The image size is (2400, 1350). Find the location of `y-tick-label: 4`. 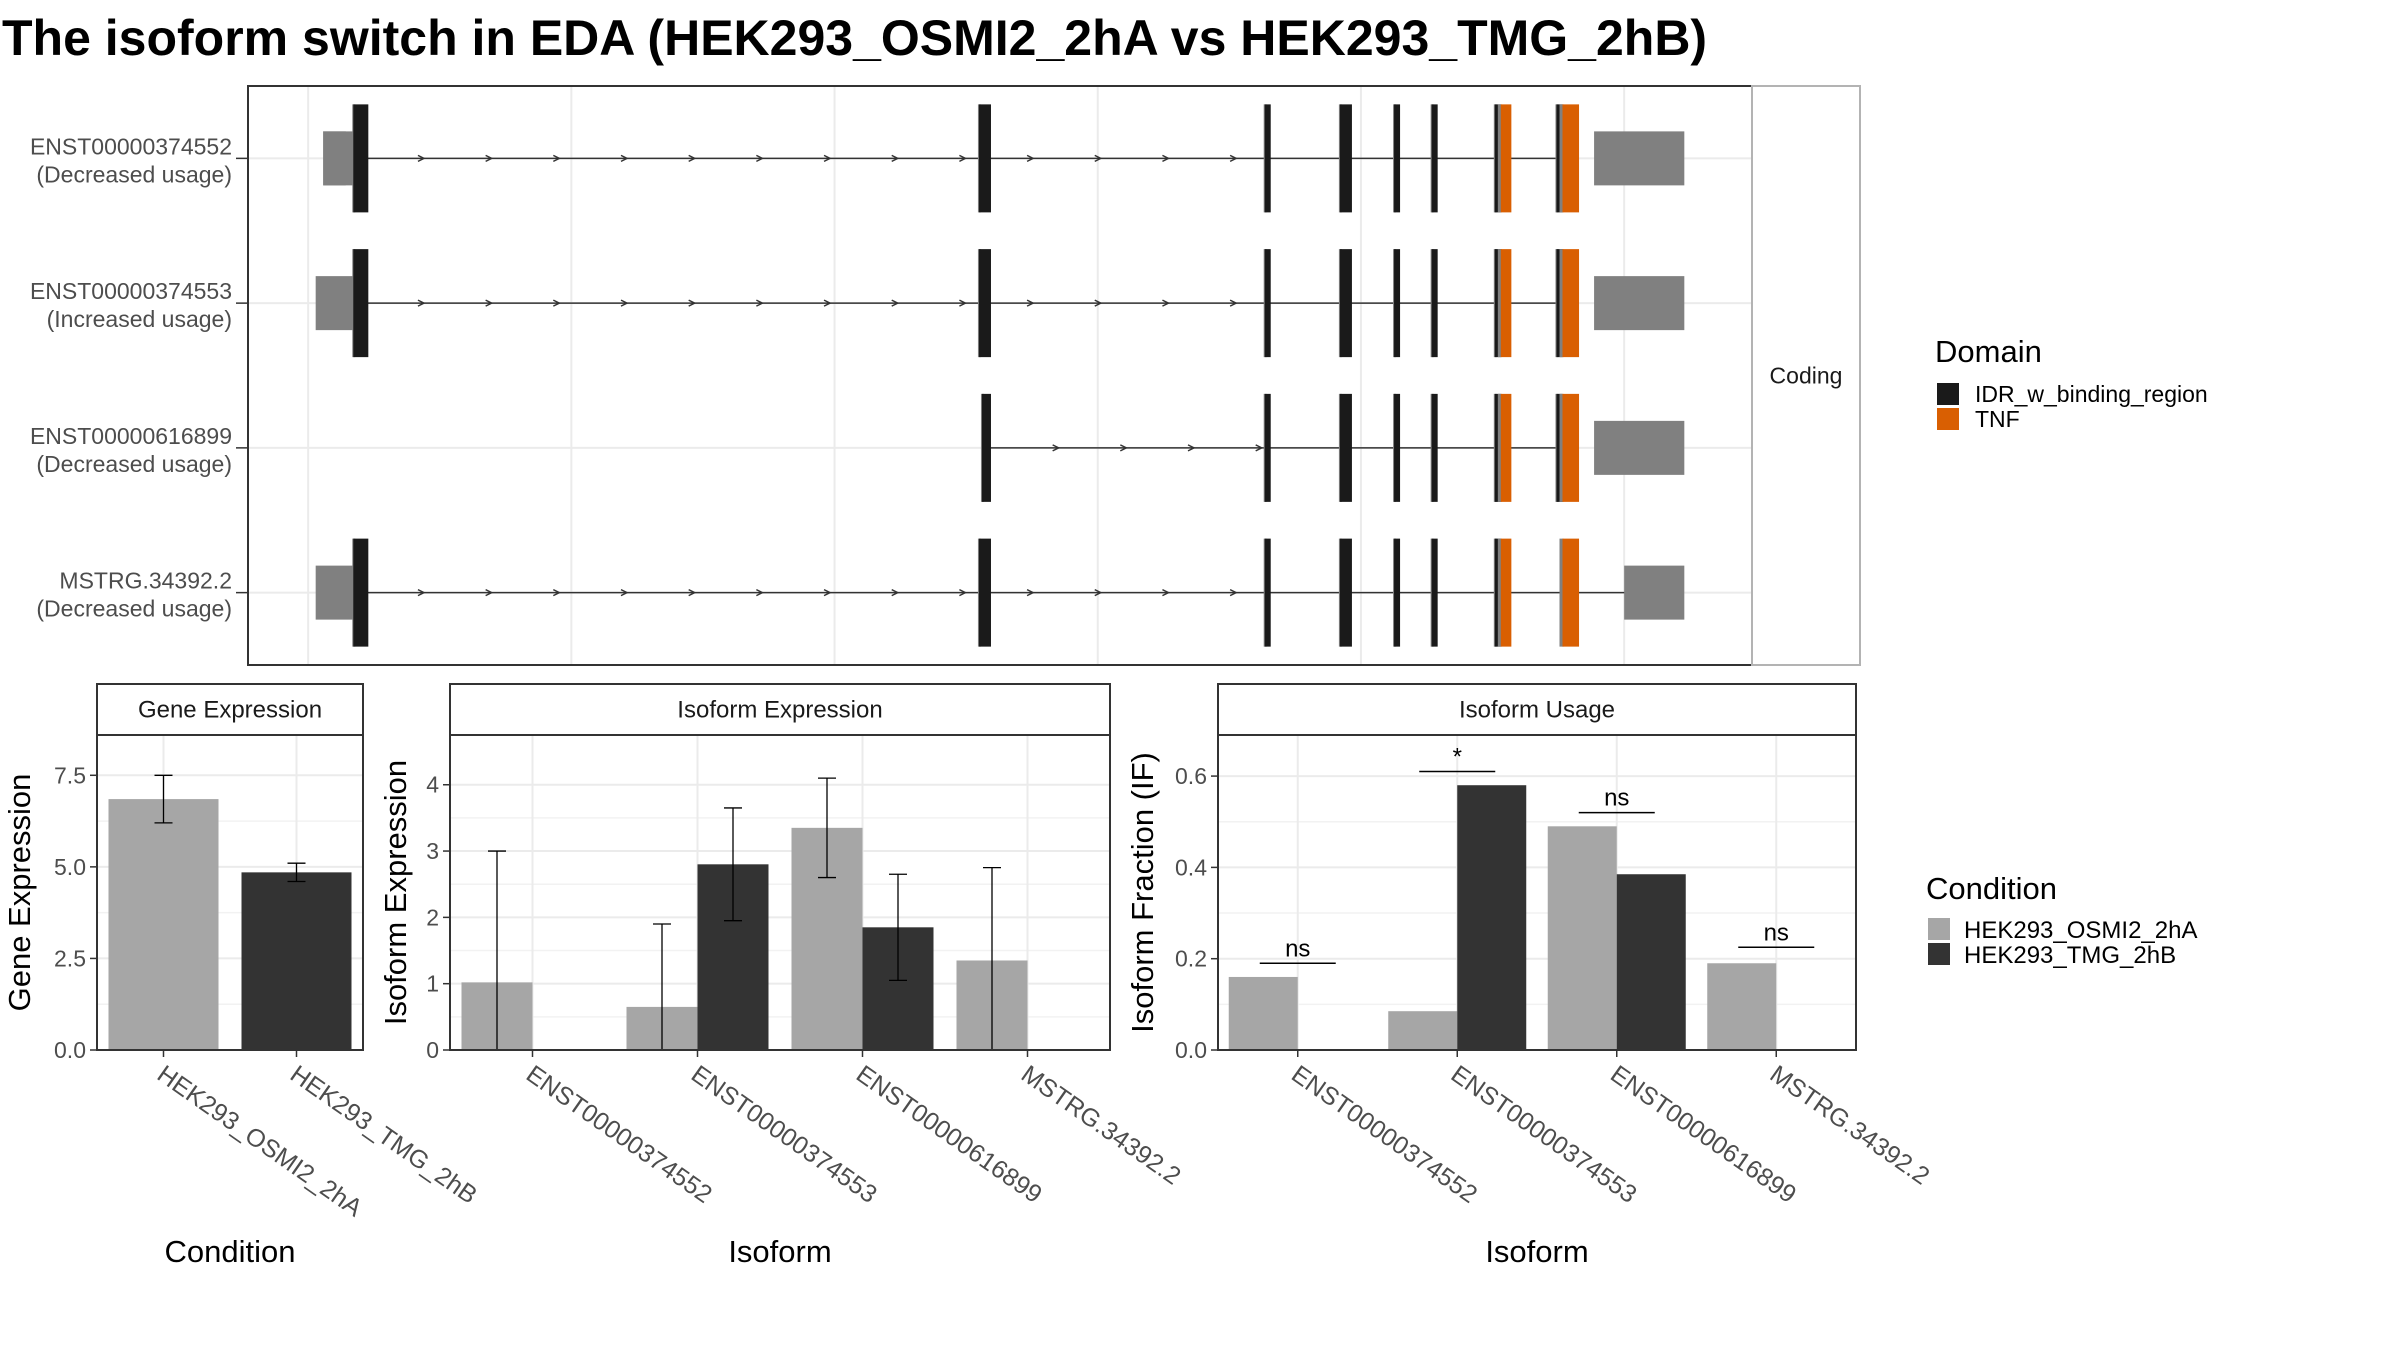

y-tick-label: 4 is located at coordinates (432, 785).